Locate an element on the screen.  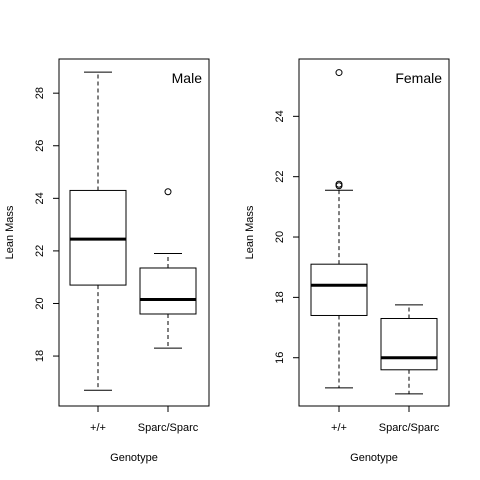
y-tick-label: 28 is located at coordinates (40, 93).